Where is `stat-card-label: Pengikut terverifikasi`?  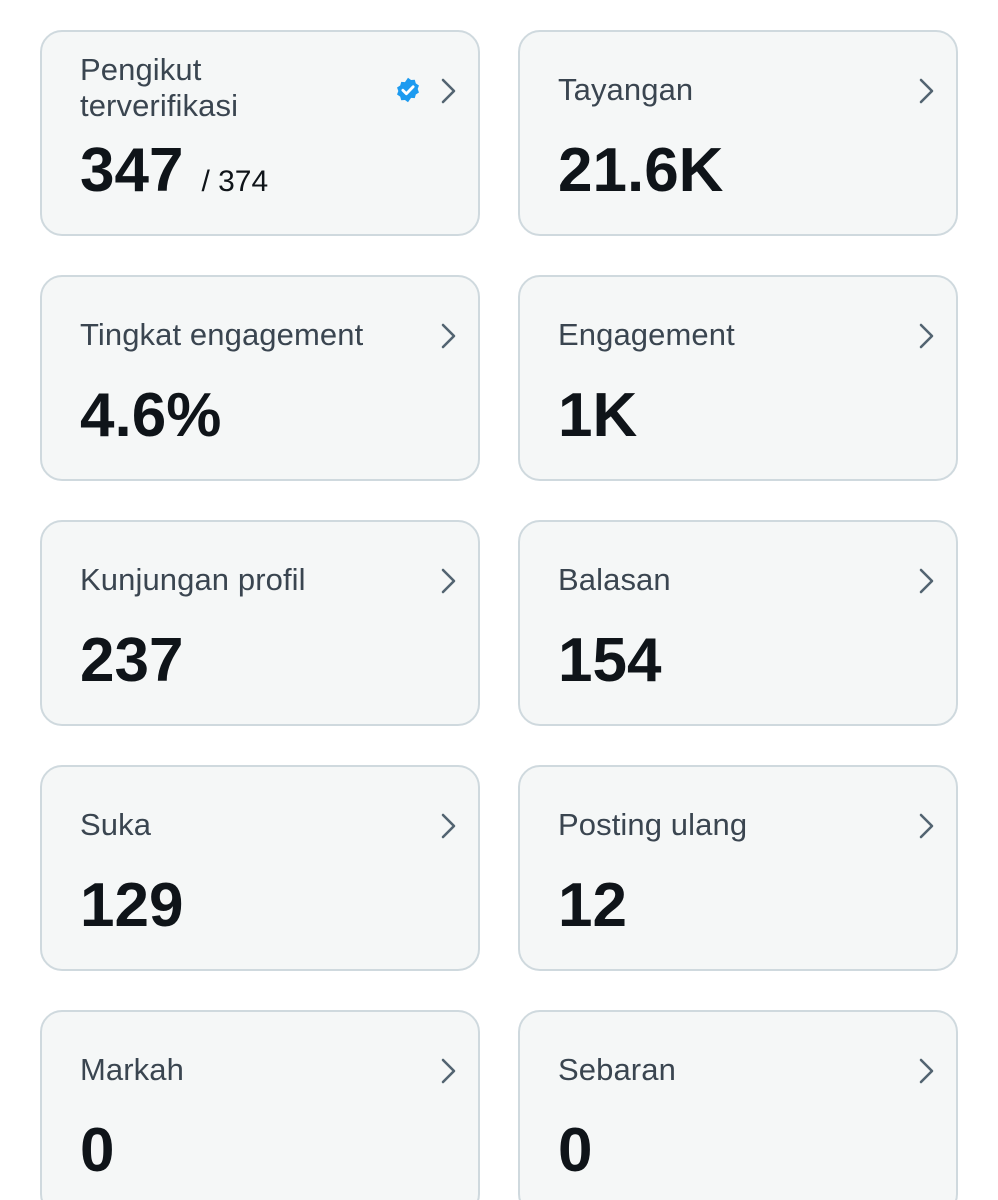 stat-card-label: Pengikut terverifikasi is located at coordinates (240, 88).